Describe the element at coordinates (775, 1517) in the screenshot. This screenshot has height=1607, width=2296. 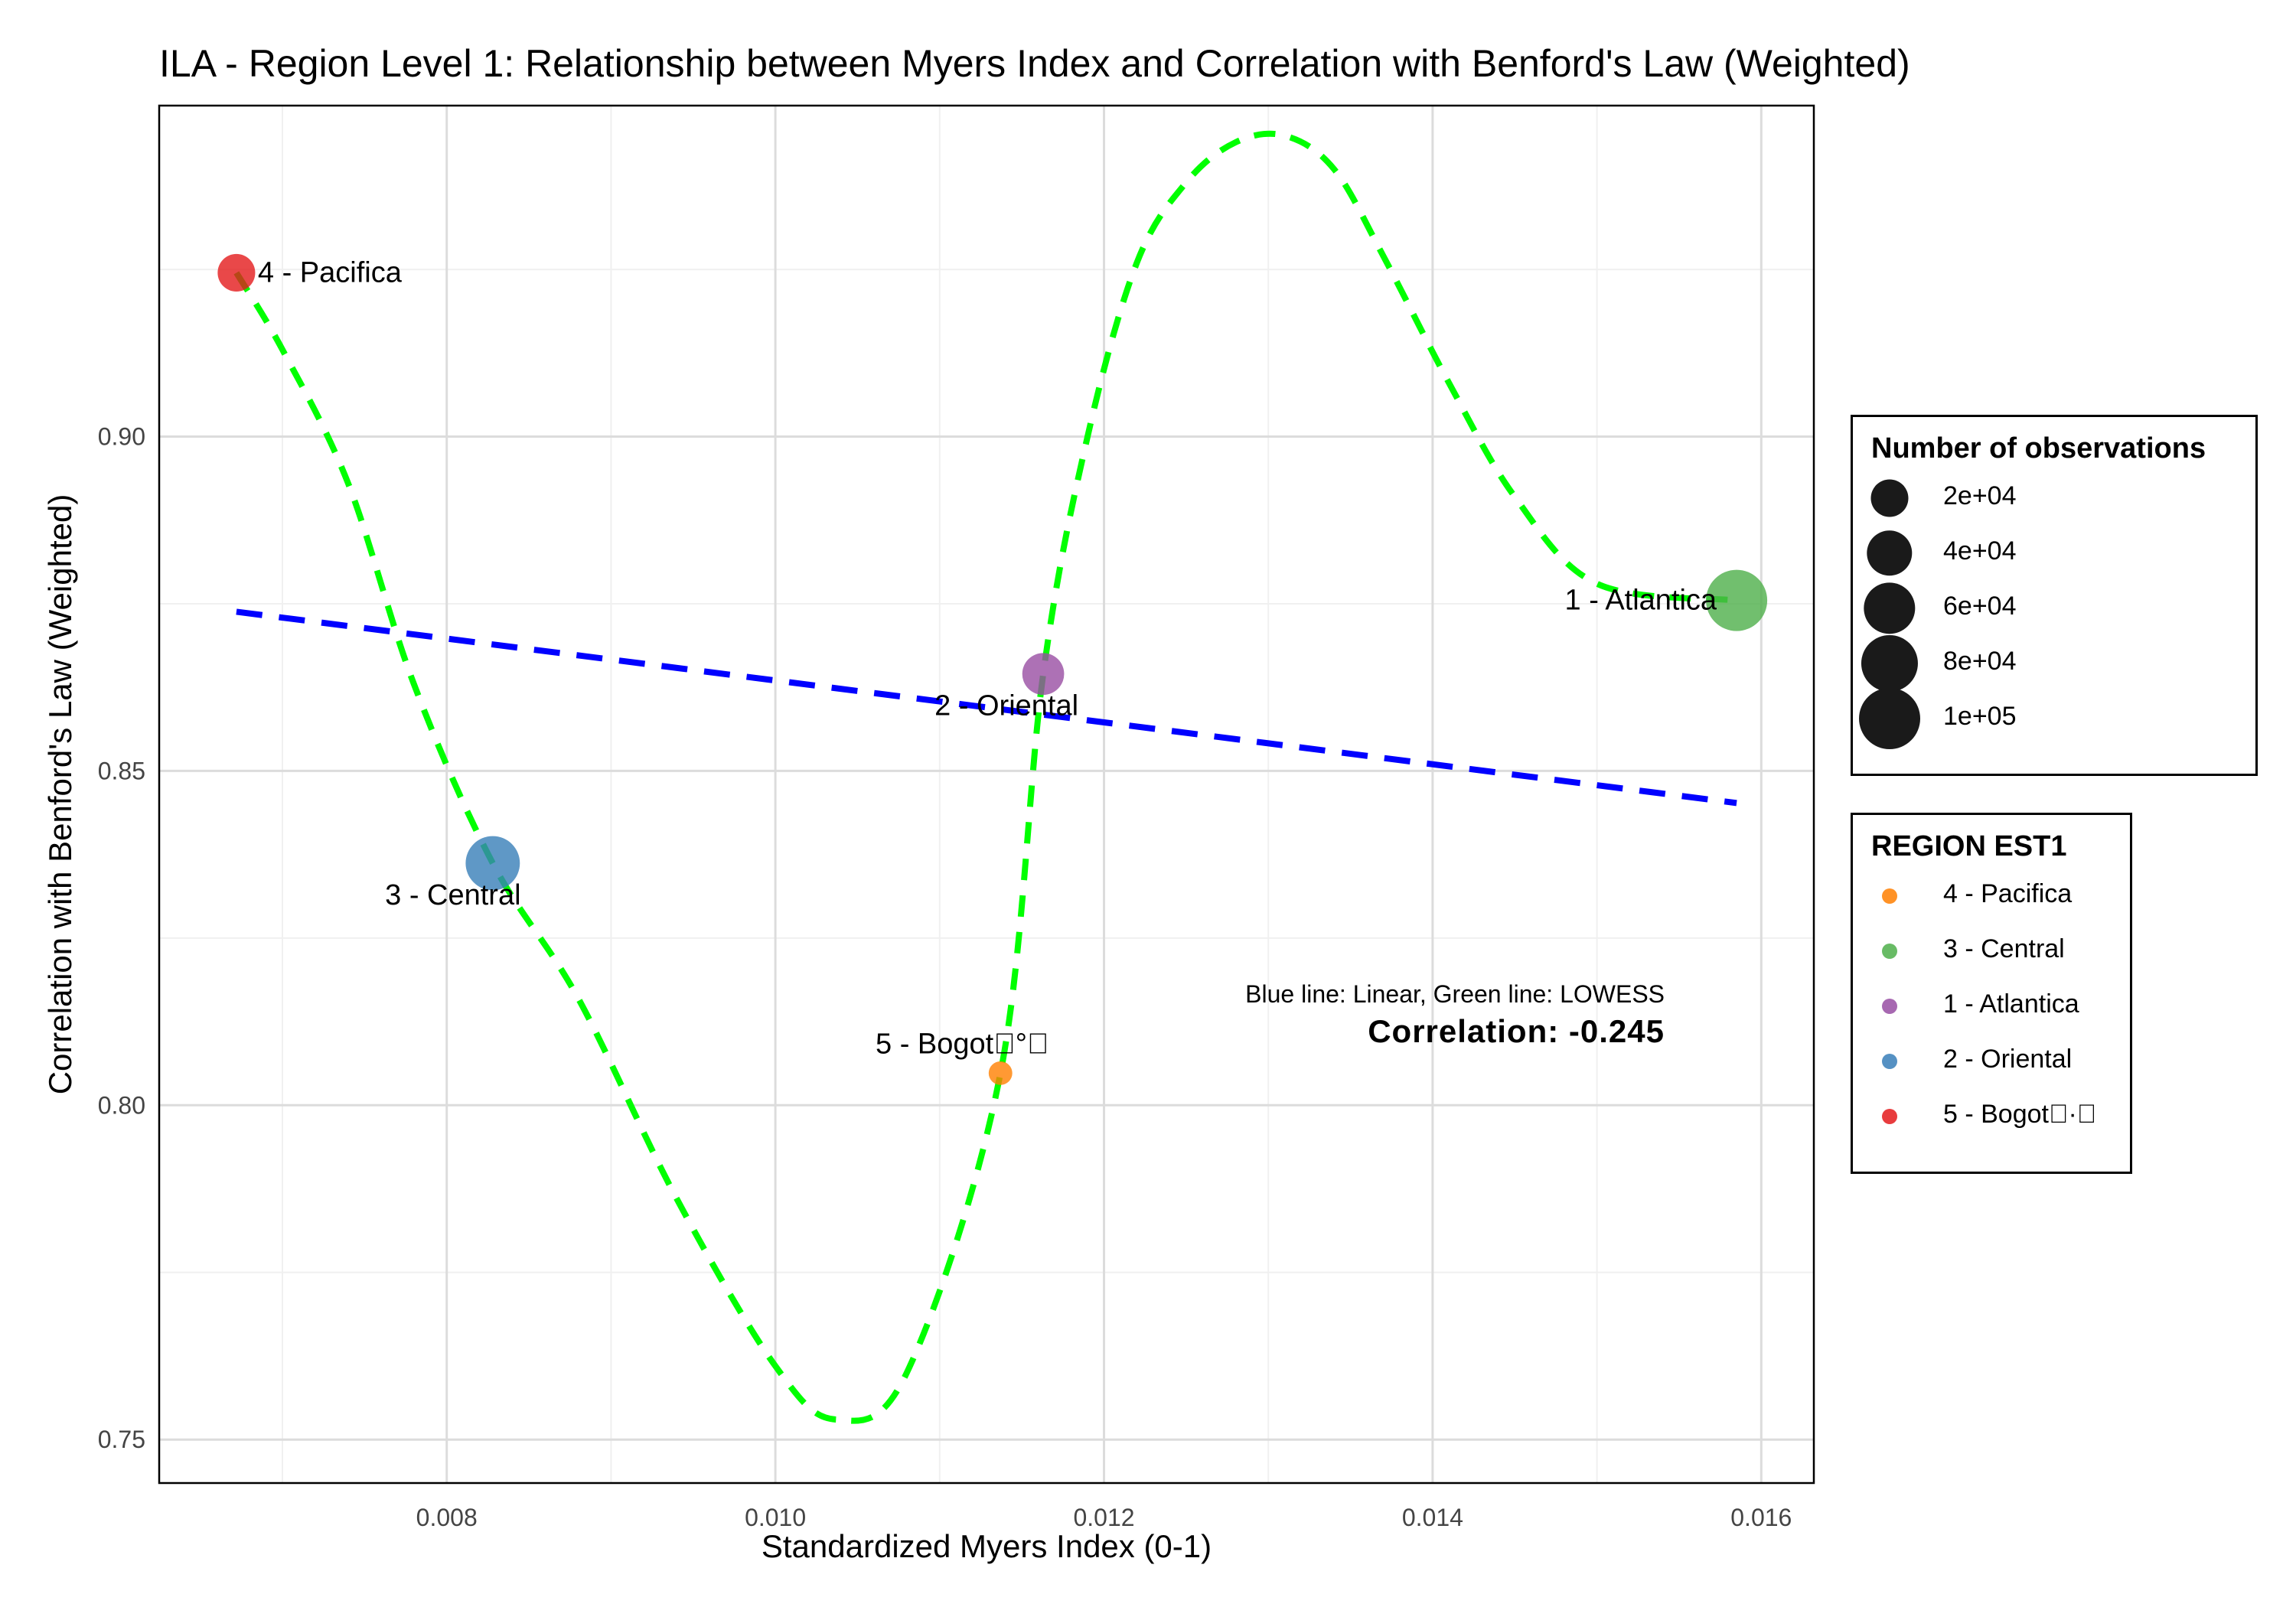
I see `x-tick-label: 0.010` at that location.